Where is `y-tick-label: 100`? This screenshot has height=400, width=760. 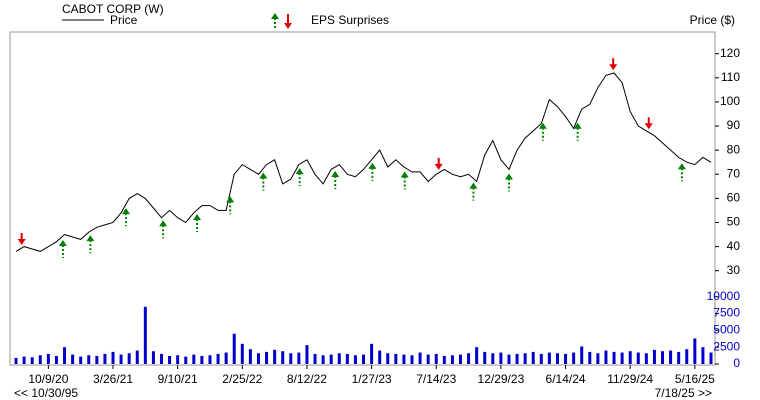 y-tick-label: 100 is located at coordinates (730, 101).